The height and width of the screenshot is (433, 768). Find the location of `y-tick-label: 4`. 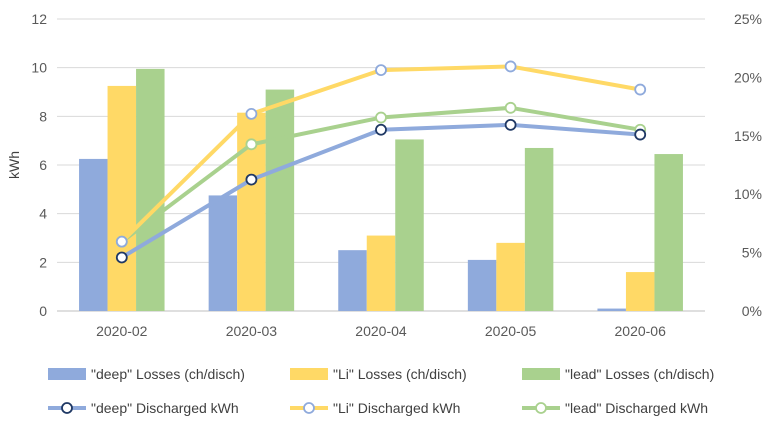

y-tick-label: 4 is located at coordinates (43, 214).